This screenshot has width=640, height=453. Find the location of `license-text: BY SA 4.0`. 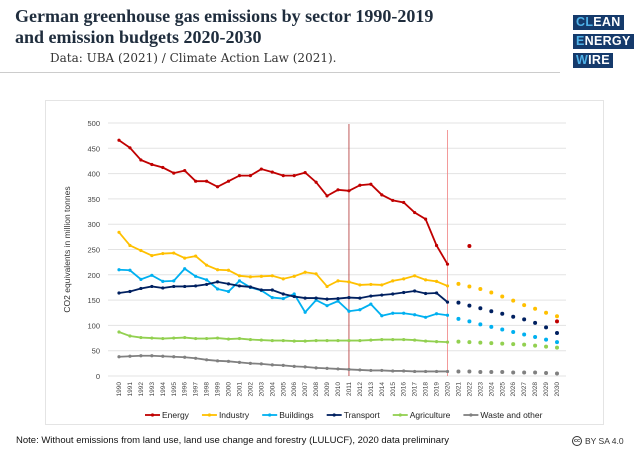

license-text: BY SA 4.0 is located at coordinates (604, 441).